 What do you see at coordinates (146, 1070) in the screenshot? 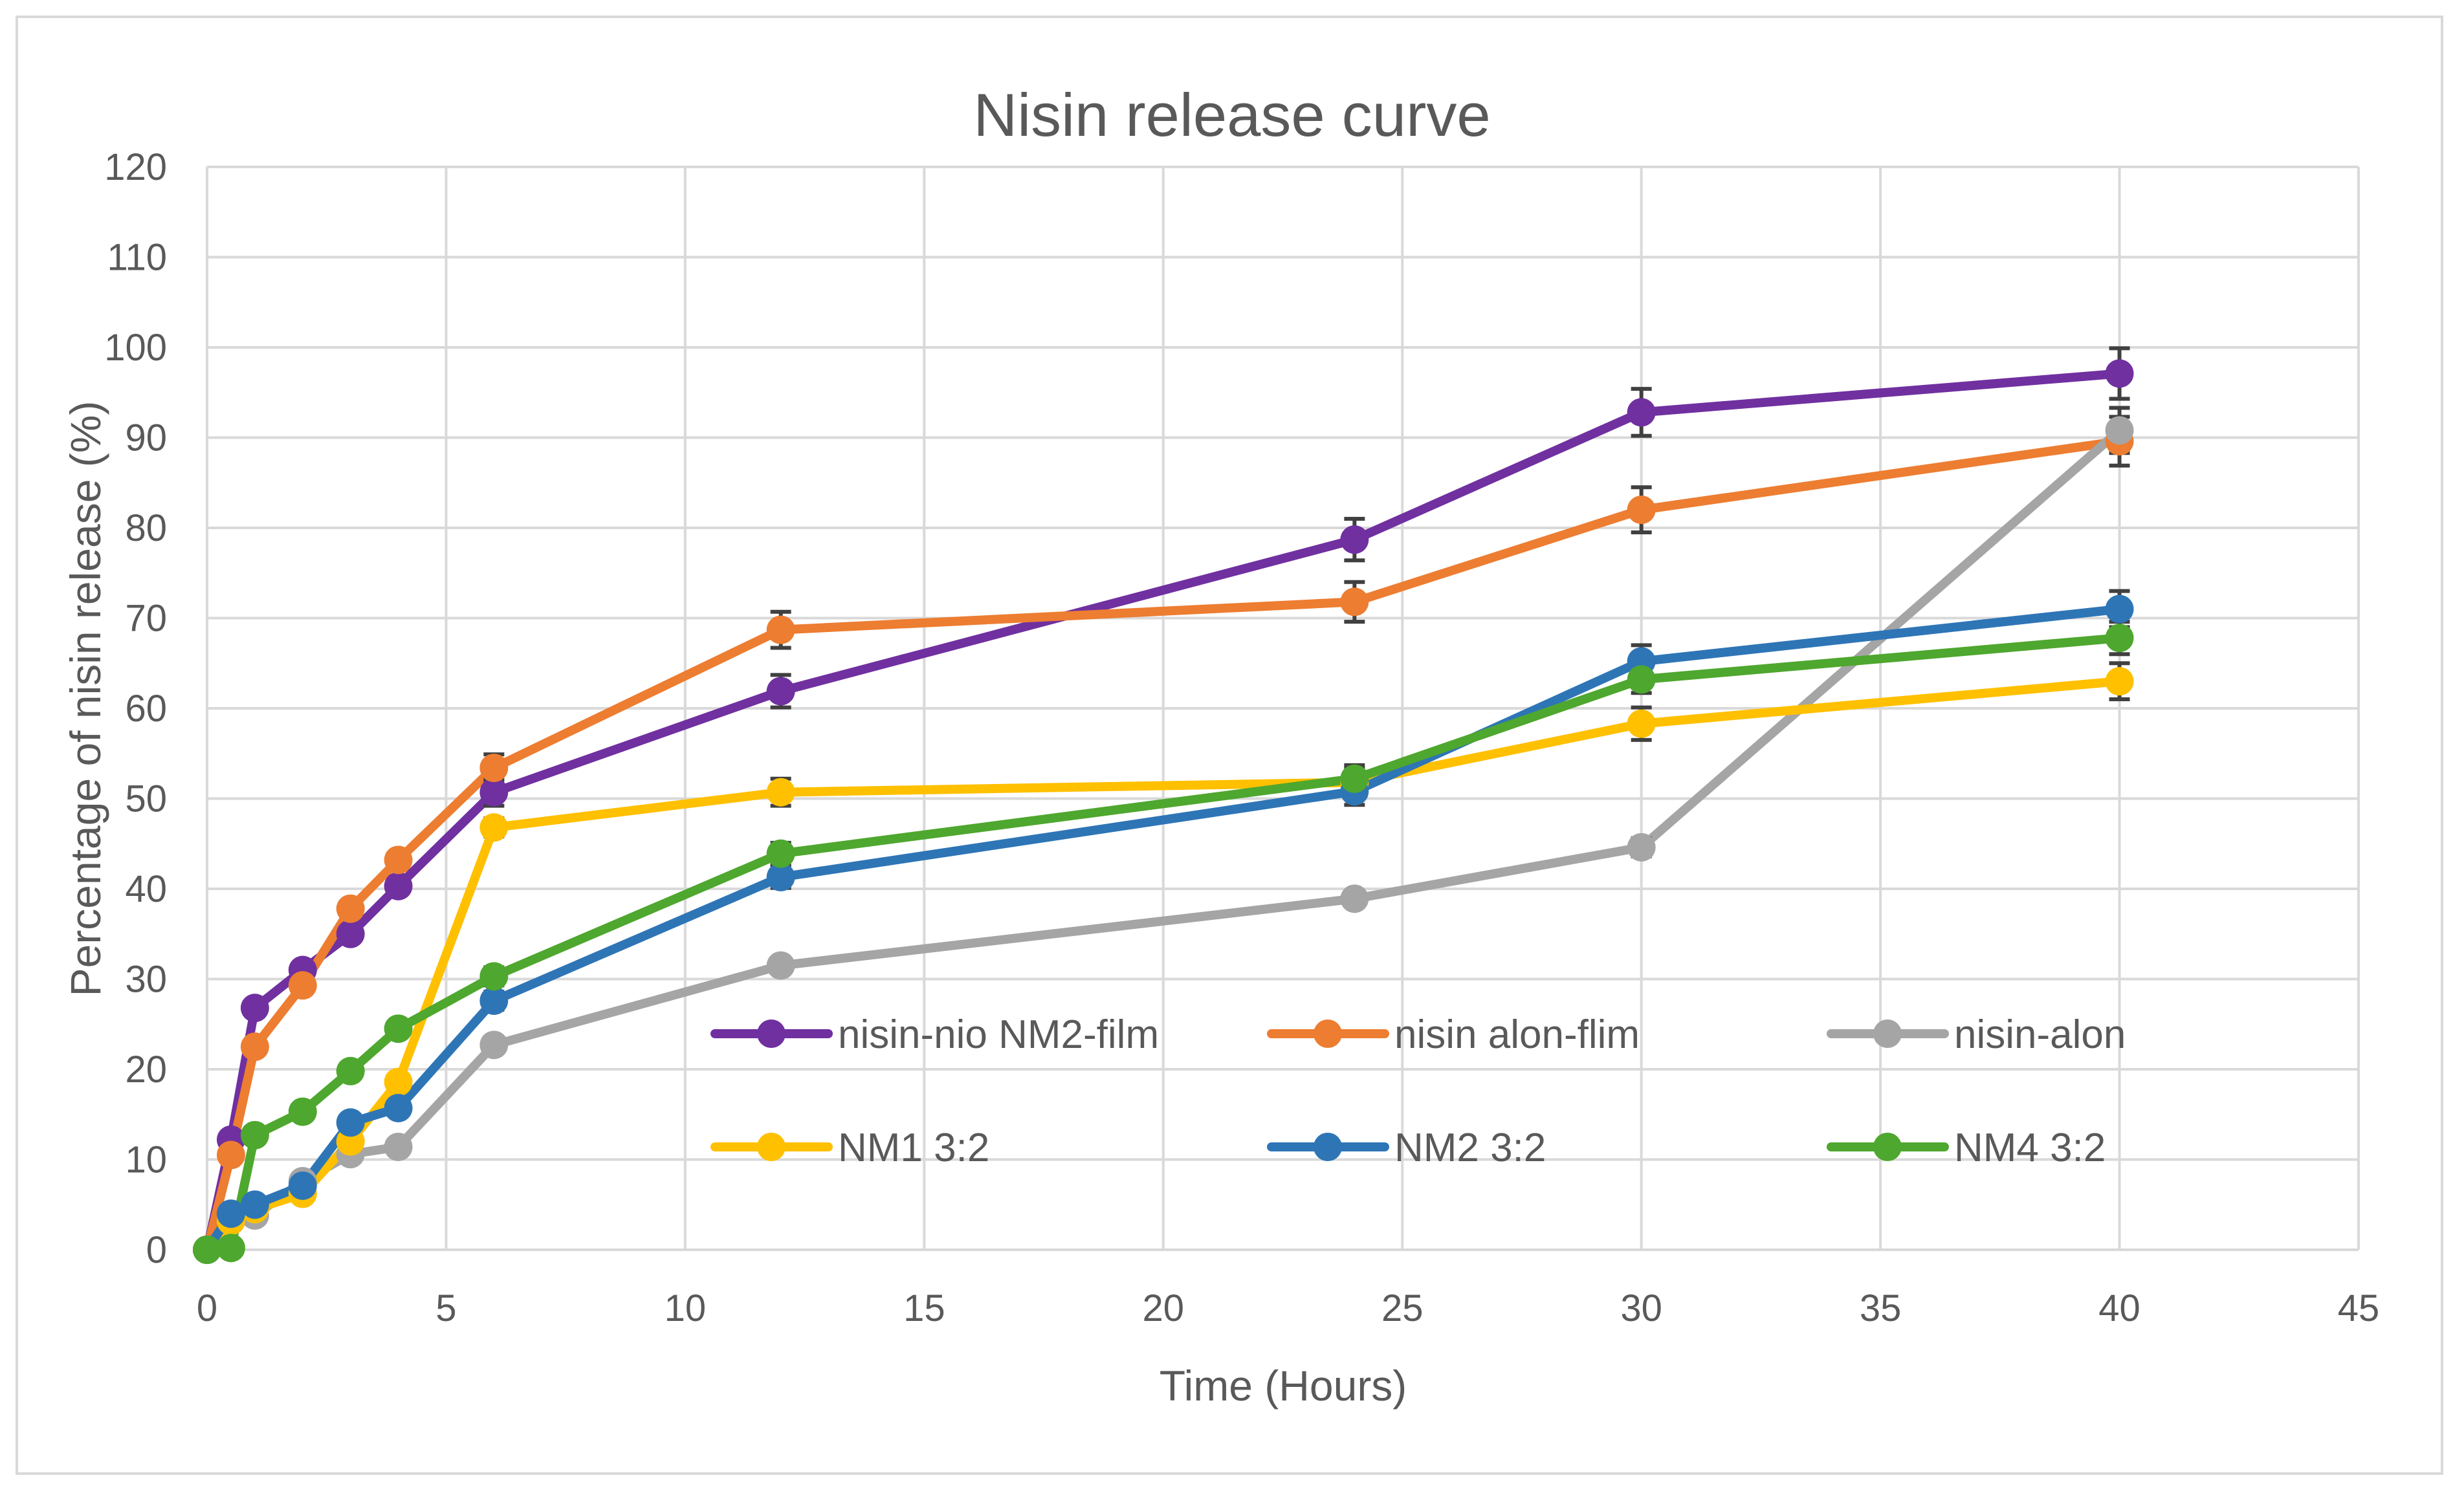
I see `y-tick-label: 20` at bounding box center [146, 1070].